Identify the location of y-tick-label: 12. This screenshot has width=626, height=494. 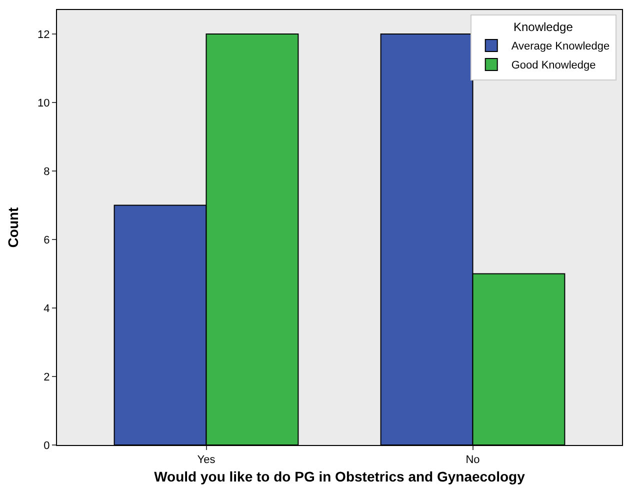
(44, 34).